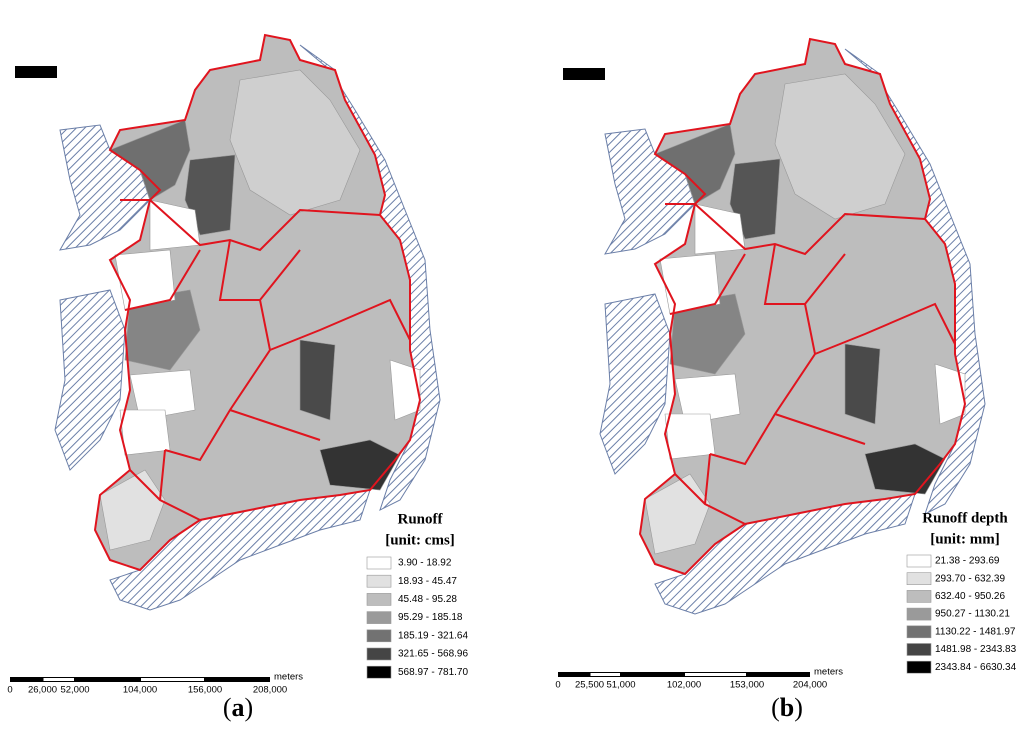  I want to click on legend-unit: [unit: cms], so click(420, 540).